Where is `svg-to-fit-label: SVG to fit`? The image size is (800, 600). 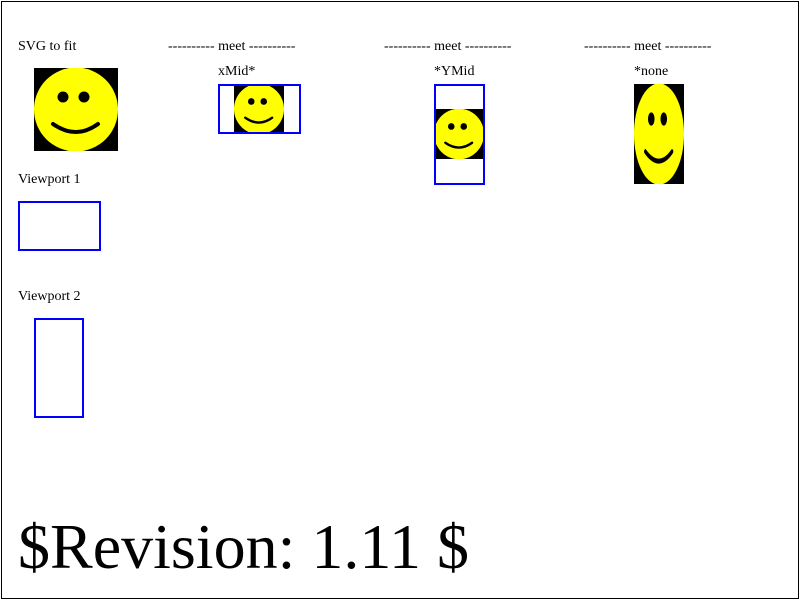 svg-to-fit-label: SVG to fit is located at coordinates (47, 46).